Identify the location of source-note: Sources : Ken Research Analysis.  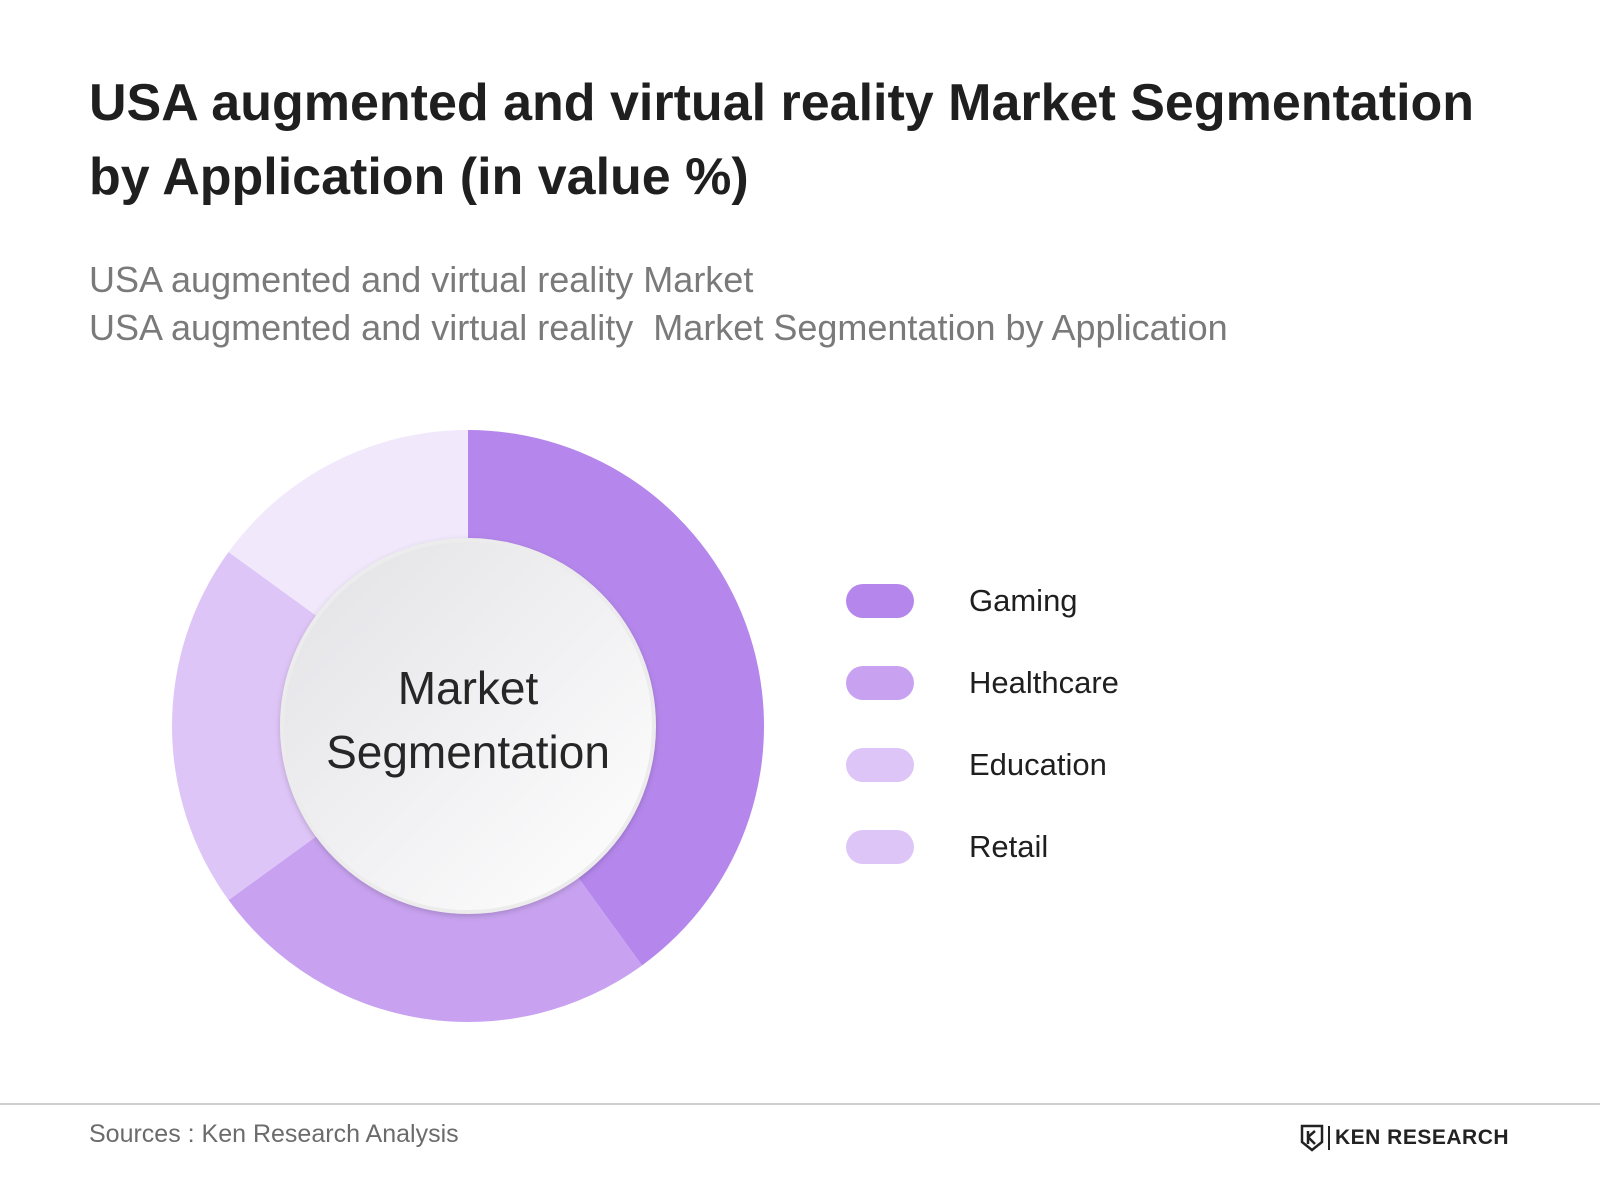
(274, 1134).